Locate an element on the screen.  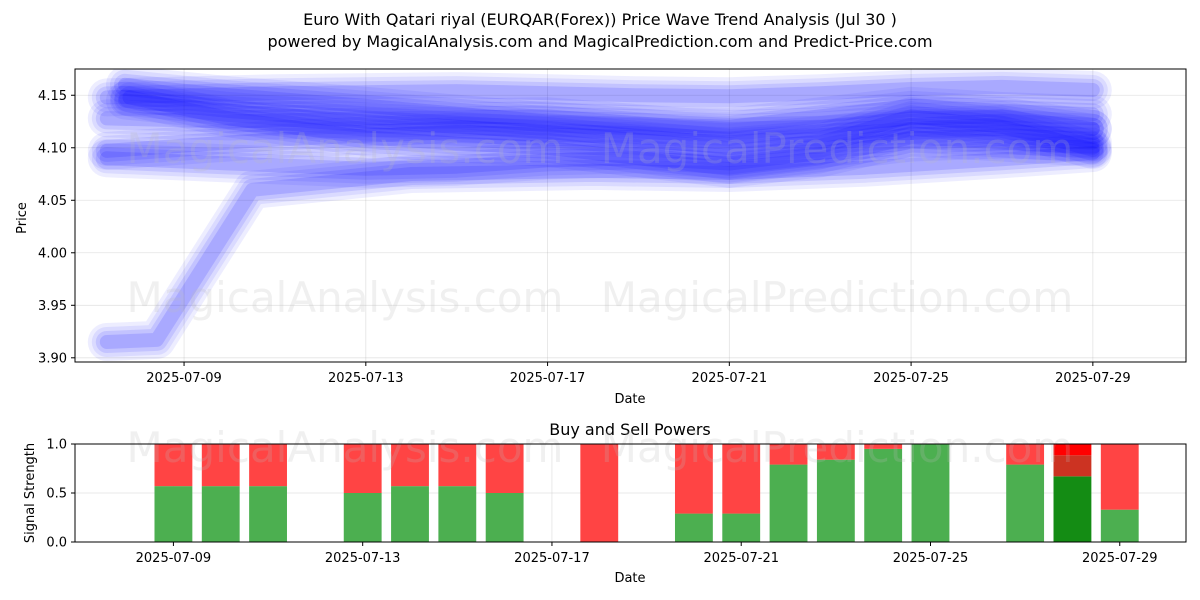
watermark-prediction-bottom: MagicalPrediction.com is located at coordinates (837, 447).